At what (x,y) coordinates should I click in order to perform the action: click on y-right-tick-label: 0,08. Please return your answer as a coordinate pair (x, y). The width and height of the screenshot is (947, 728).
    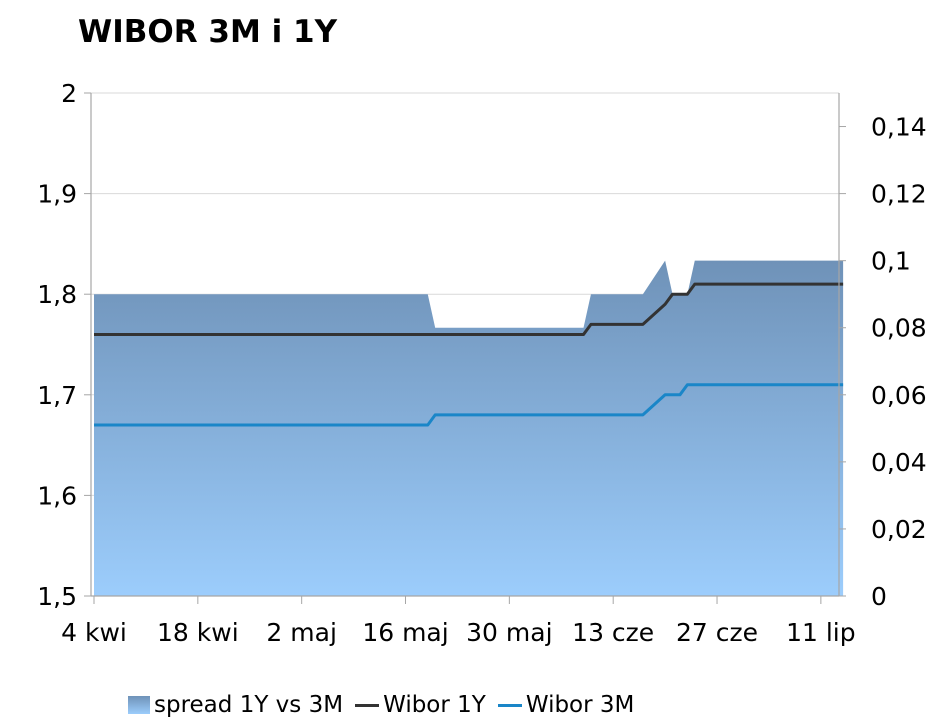
    Looking at the image, I should click on (899, 328).